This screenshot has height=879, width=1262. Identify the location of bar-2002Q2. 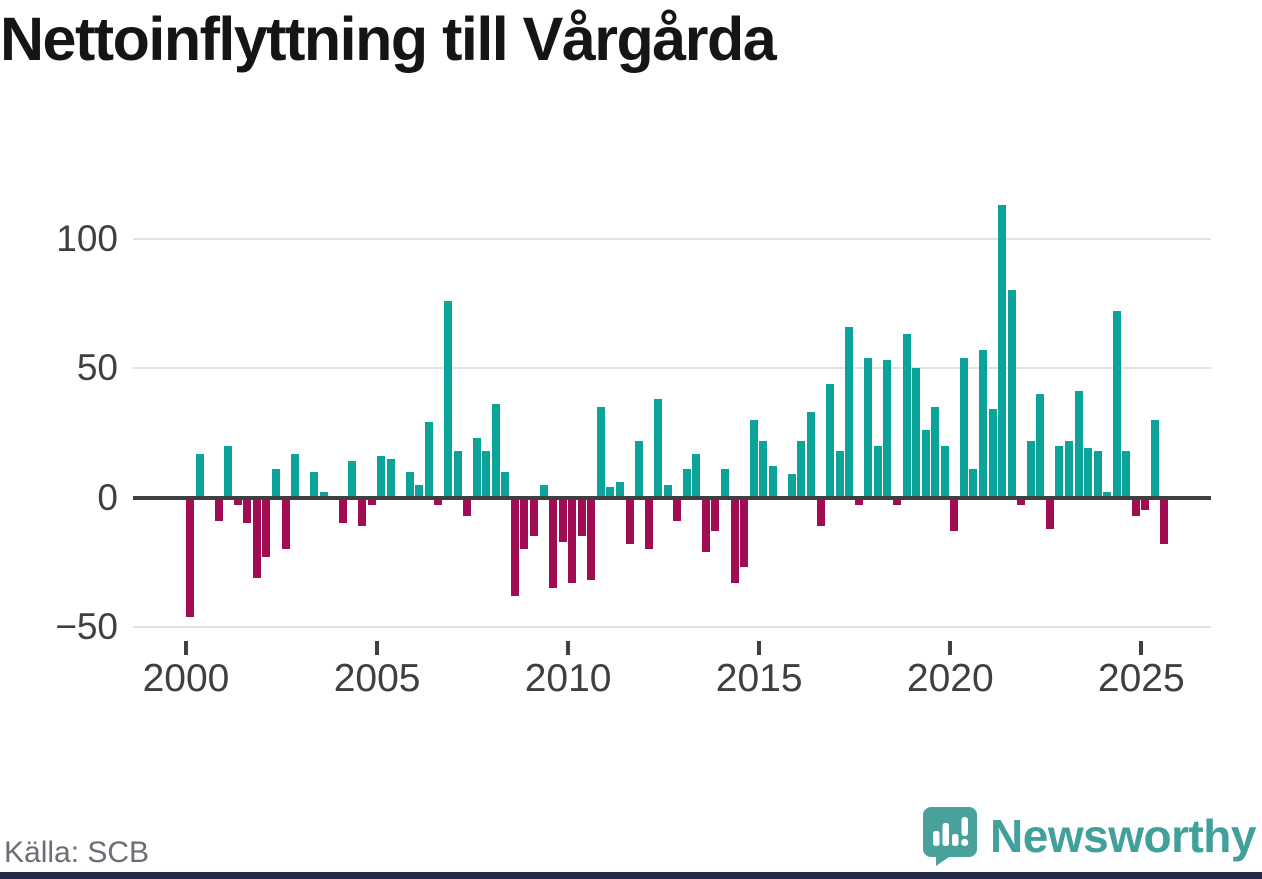
(276, 483).